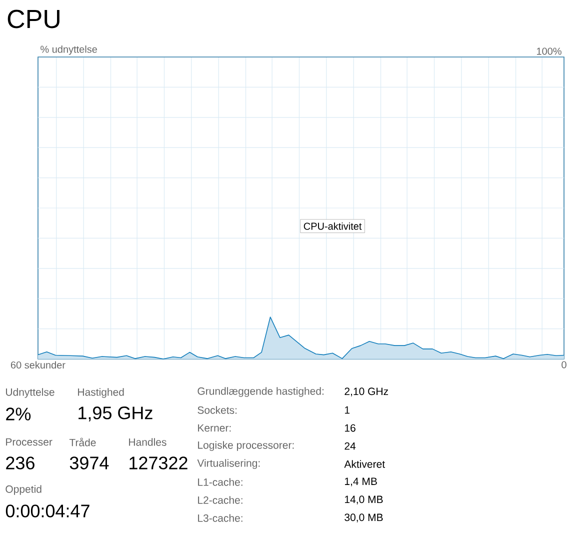  What do you see at coordinates (38, 365) in the screenshot?
I see `x-tick-label: 60 sekunder` at bounding box center [38, 365].